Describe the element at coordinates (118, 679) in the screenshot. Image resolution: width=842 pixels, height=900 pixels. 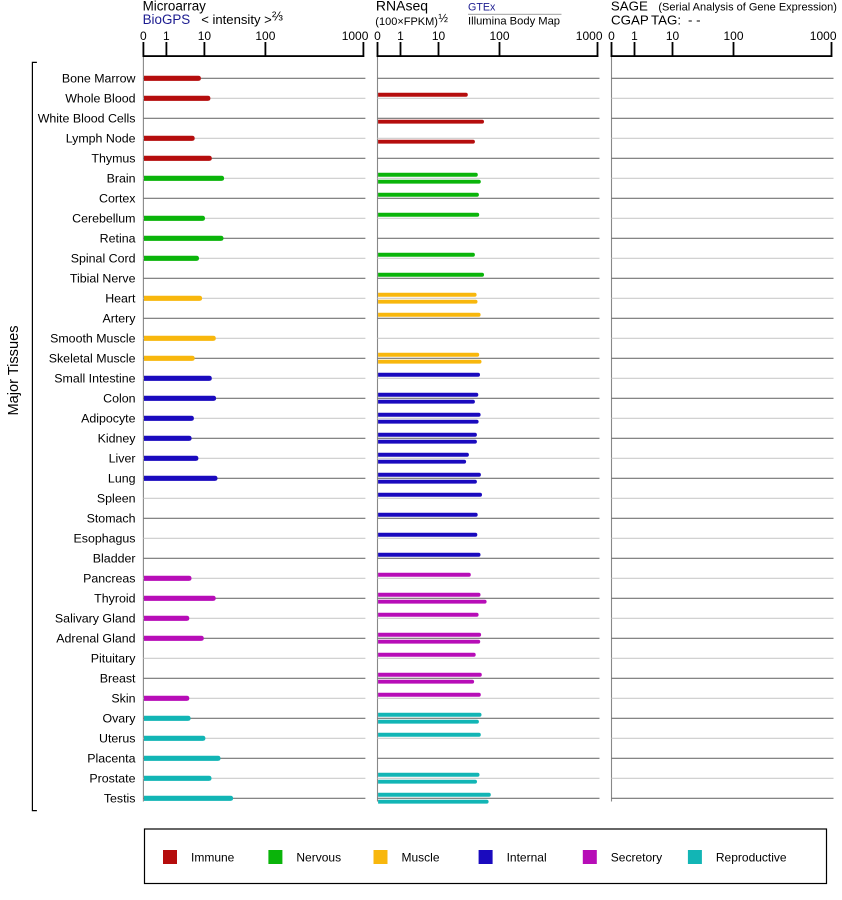
I see `svg-text: Breast` at that location.